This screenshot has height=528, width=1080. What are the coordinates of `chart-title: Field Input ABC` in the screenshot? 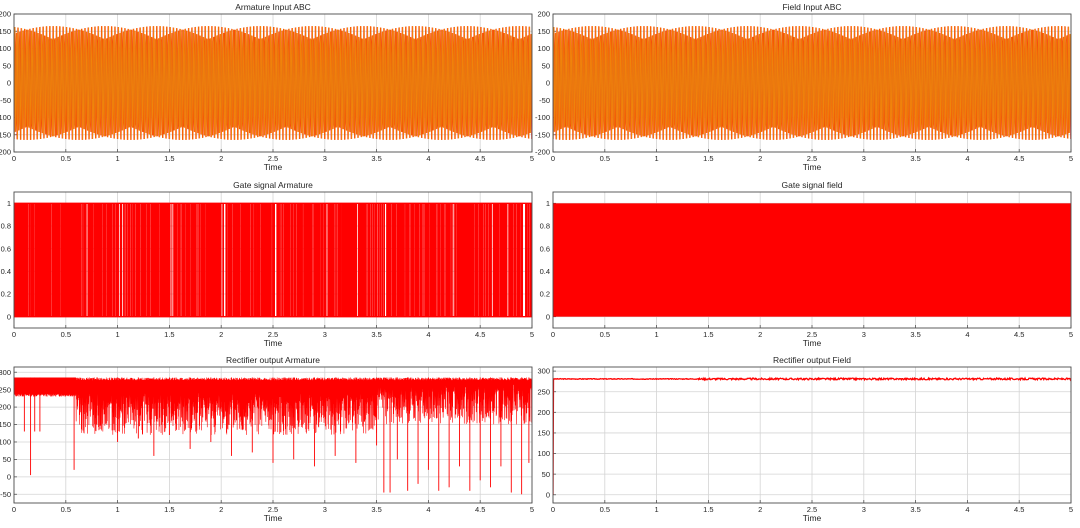 It's located at (811, 7).